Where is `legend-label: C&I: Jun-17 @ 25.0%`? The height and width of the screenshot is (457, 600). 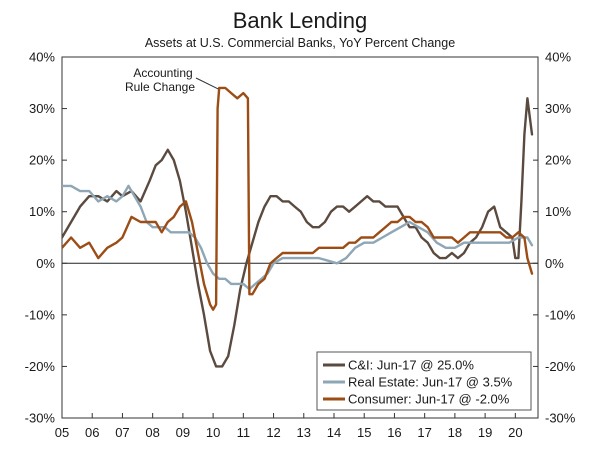
legend-label: C&I: Jun-17 @ 25.0% is located at coordinates (411, 365).